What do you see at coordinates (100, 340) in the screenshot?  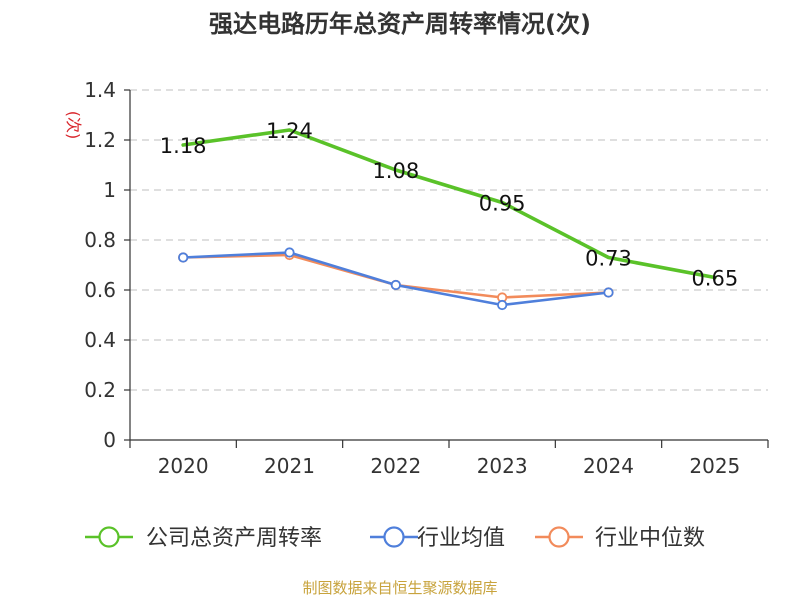 I see `y-tick-label: 0.4` at bounding box center [100, 340].